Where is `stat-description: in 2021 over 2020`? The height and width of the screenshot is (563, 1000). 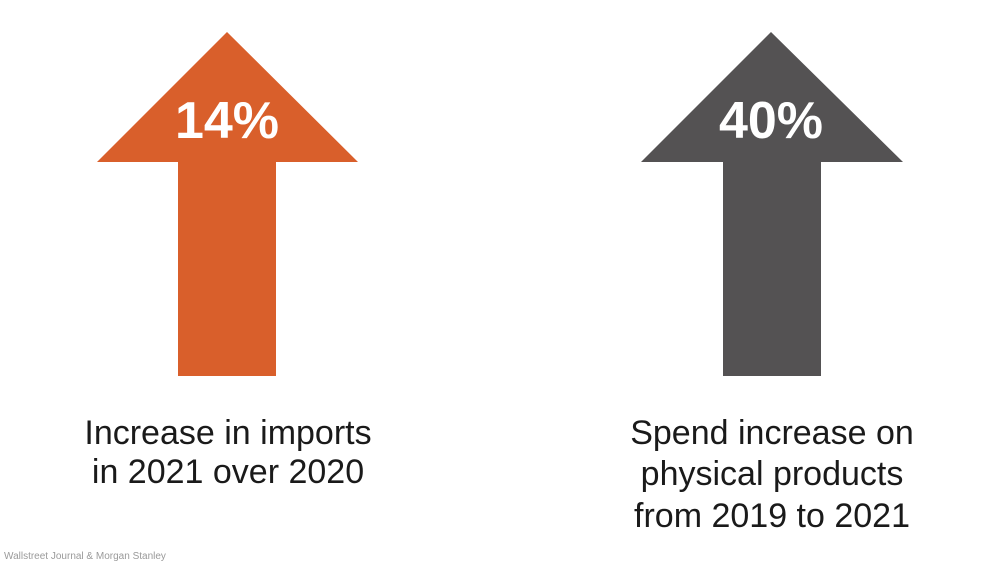
stat-description: in 2021 over 2020 is located at coordinates (228, 472).